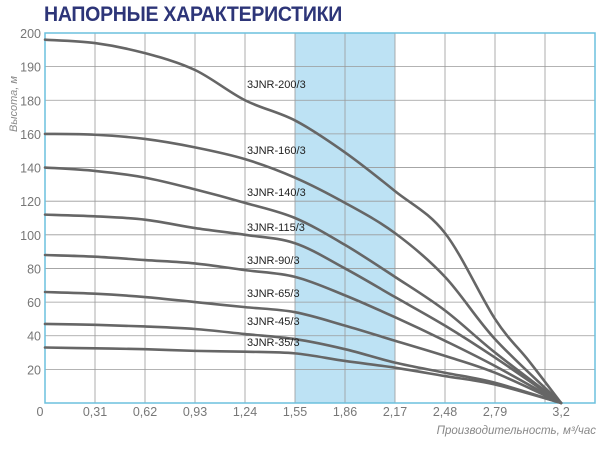  Describe the element at coordinates (273, 261) in the screenshot. I see `curve-label: 3JNR-90/3` at that location.